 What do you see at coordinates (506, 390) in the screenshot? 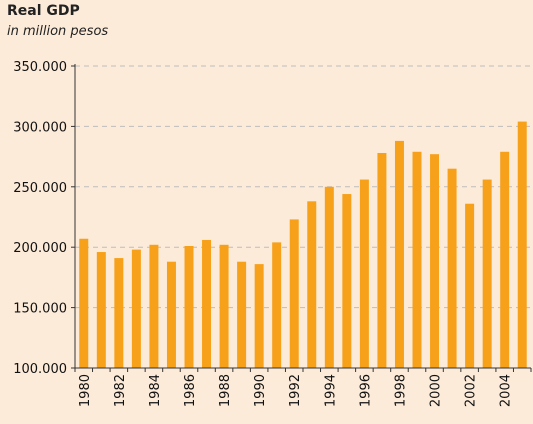
I see `x-tick-label: 2004` at bounding box center [506, 390].